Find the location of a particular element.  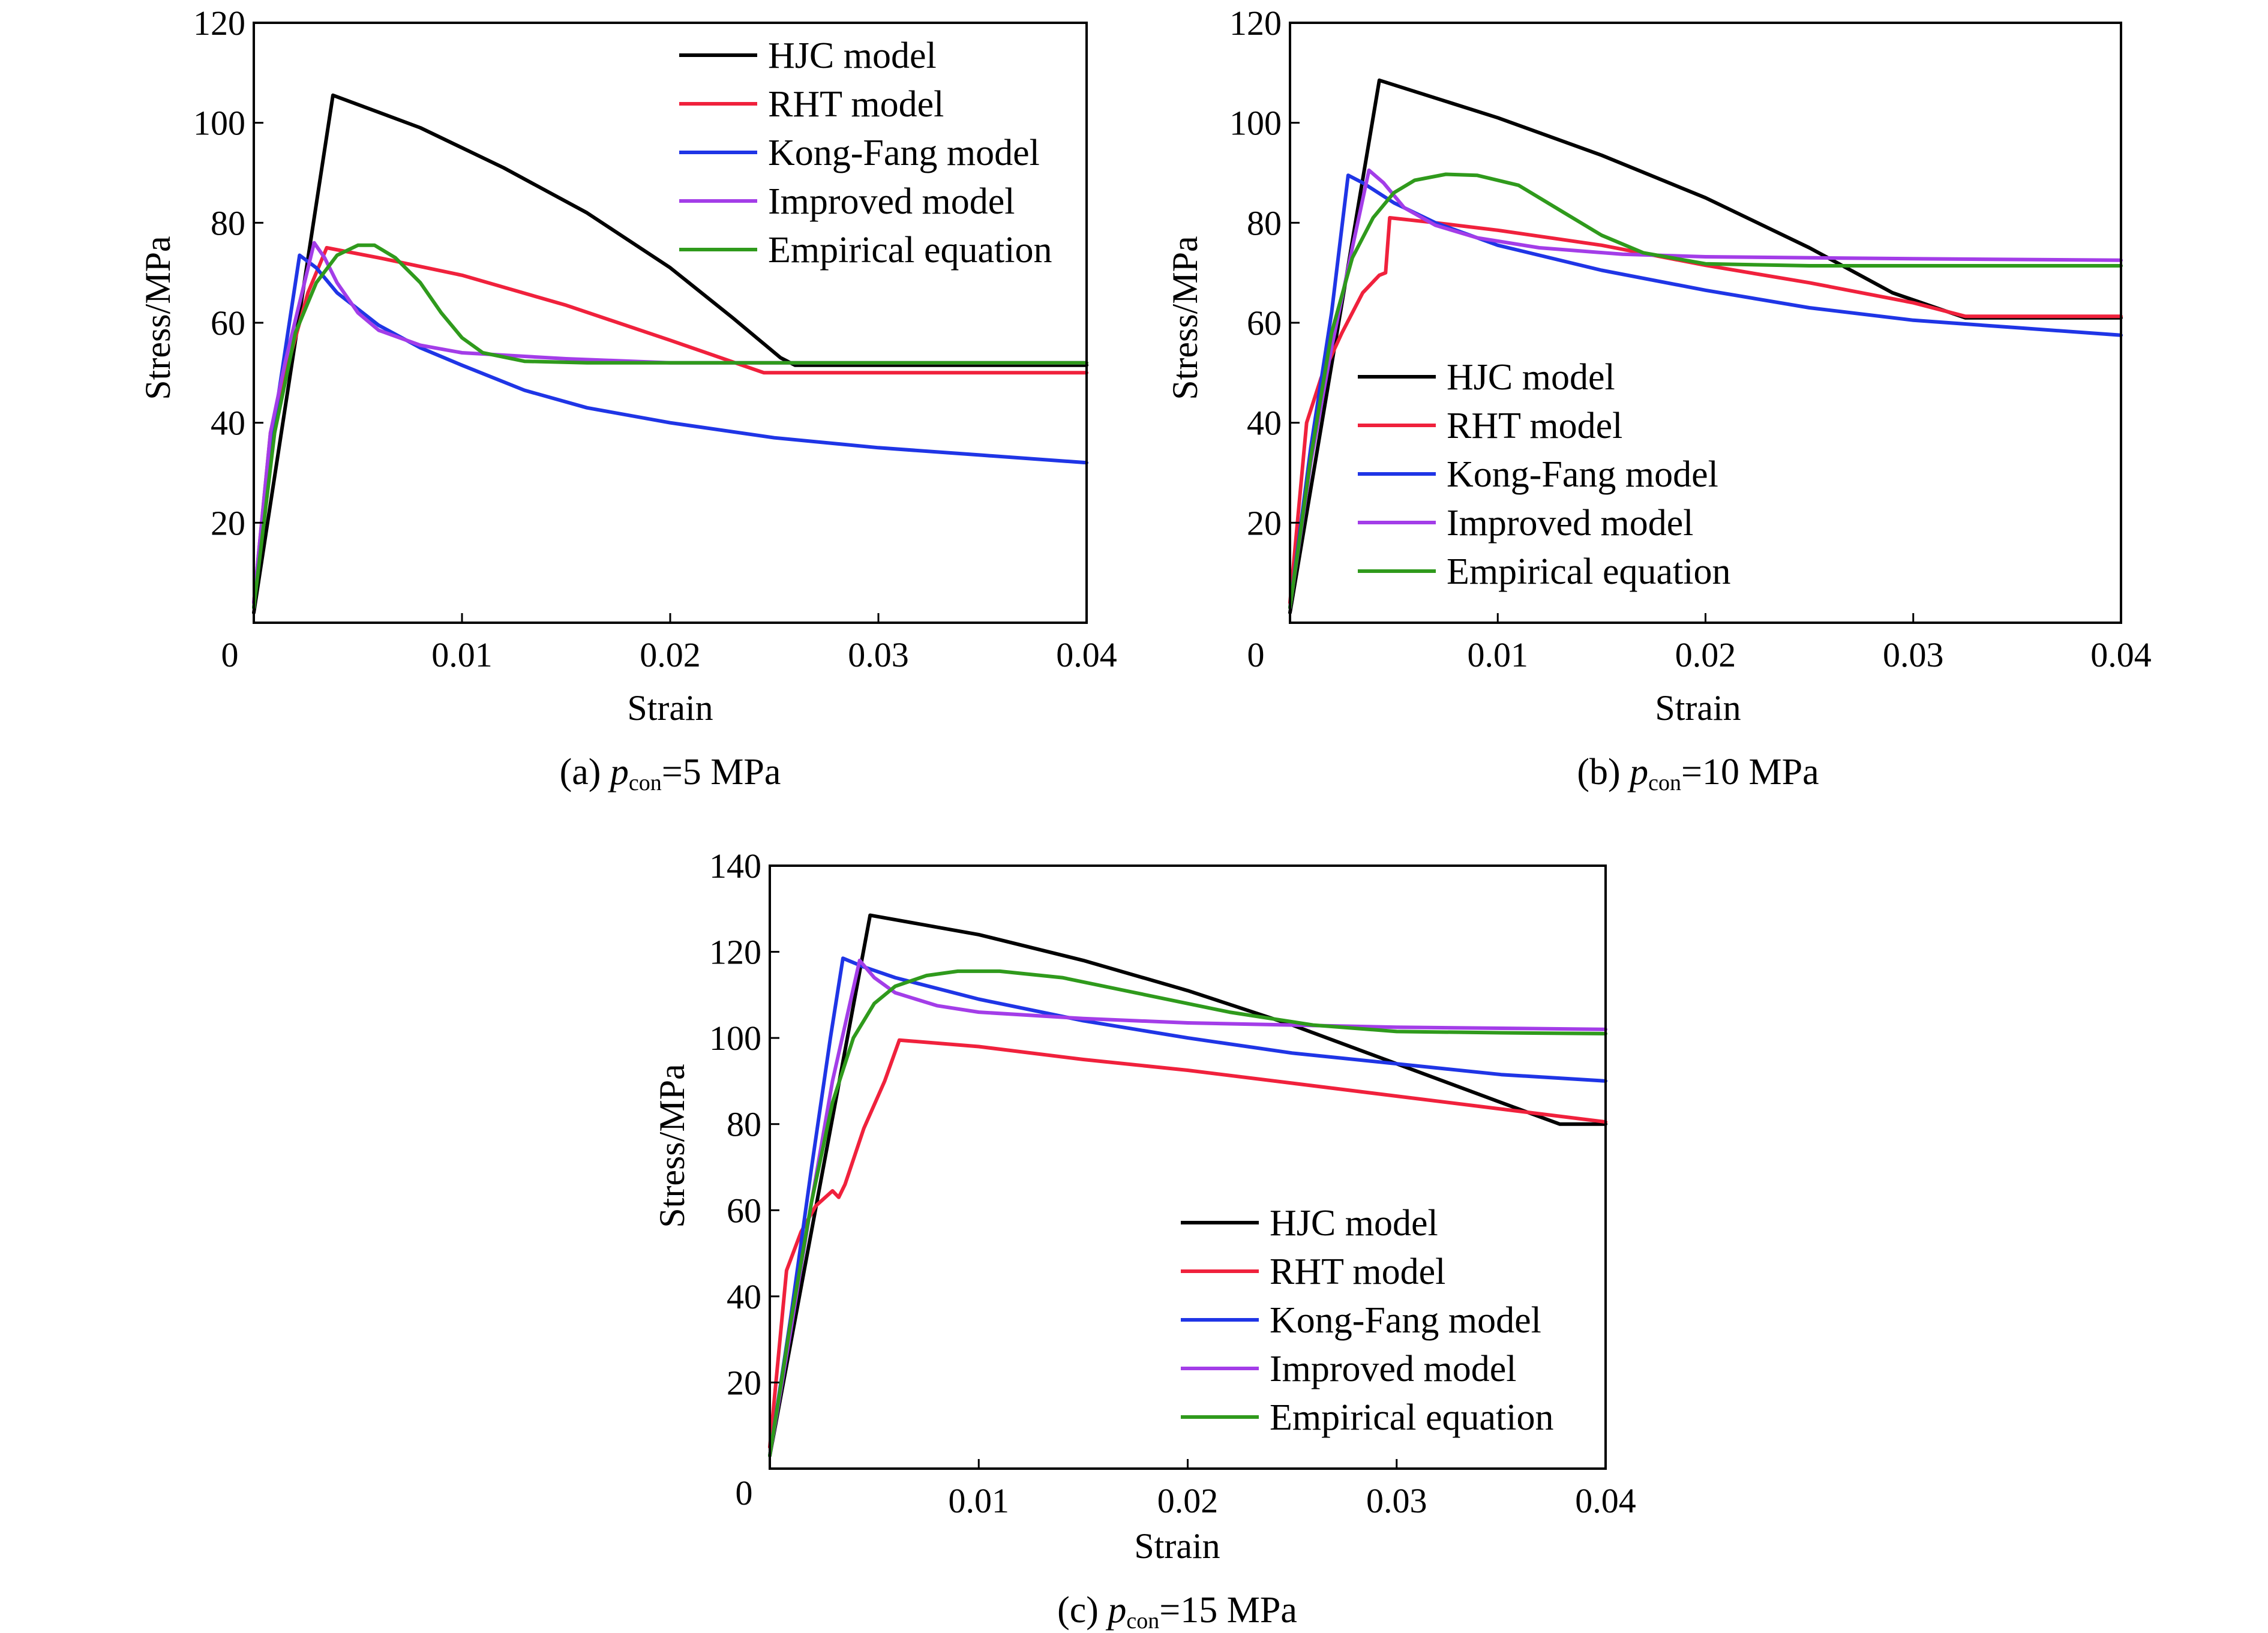

panel-b-axes-frame is located at coordinates (1705, 323).